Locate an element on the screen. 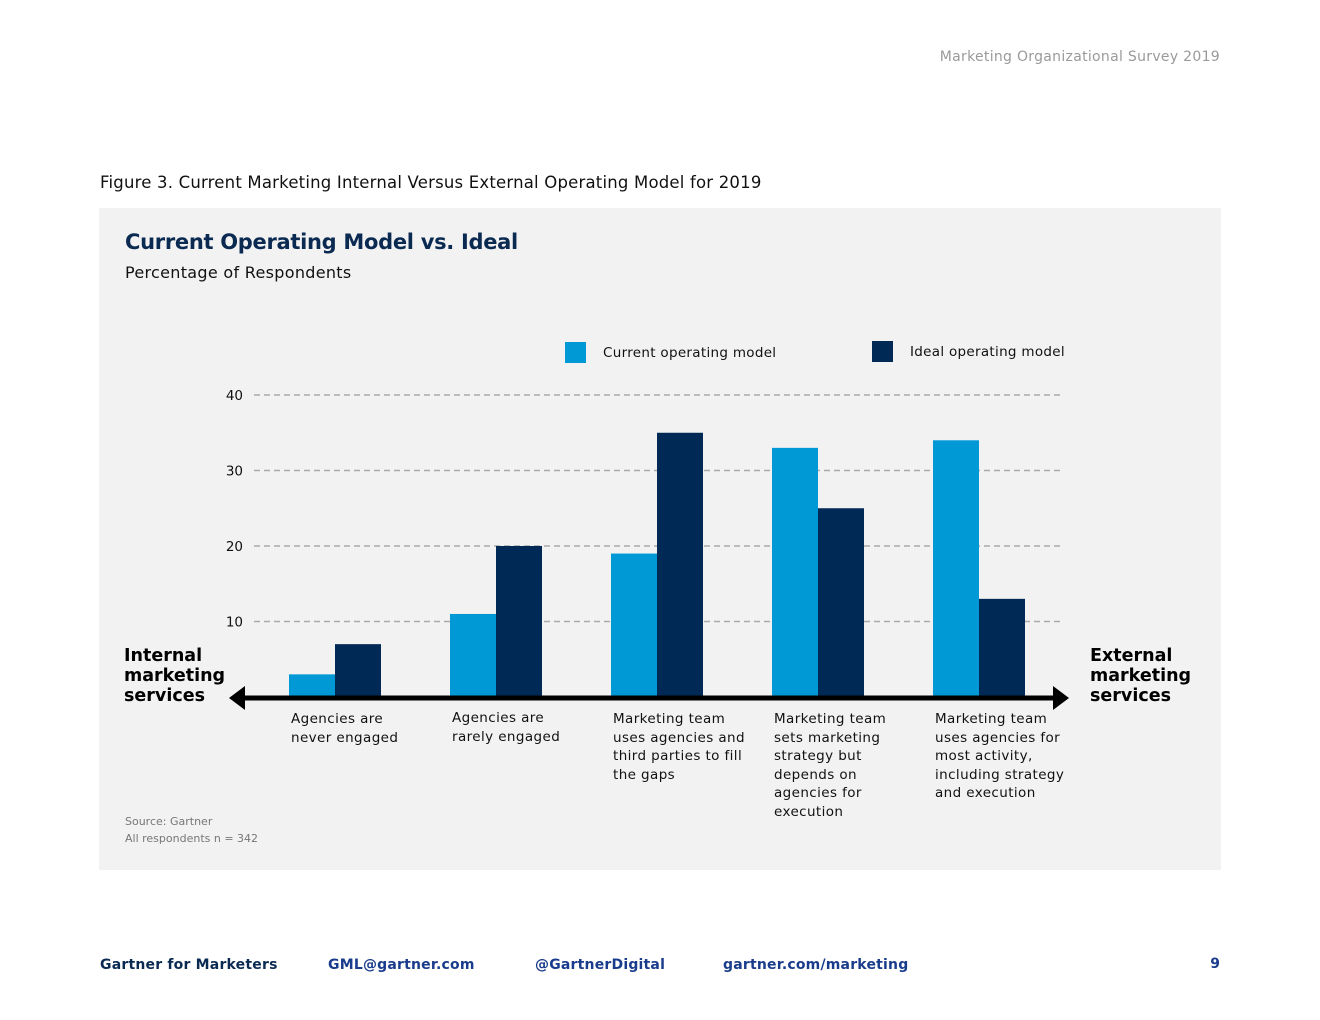  category-label-line: execution is located at coordinates (809, 811).